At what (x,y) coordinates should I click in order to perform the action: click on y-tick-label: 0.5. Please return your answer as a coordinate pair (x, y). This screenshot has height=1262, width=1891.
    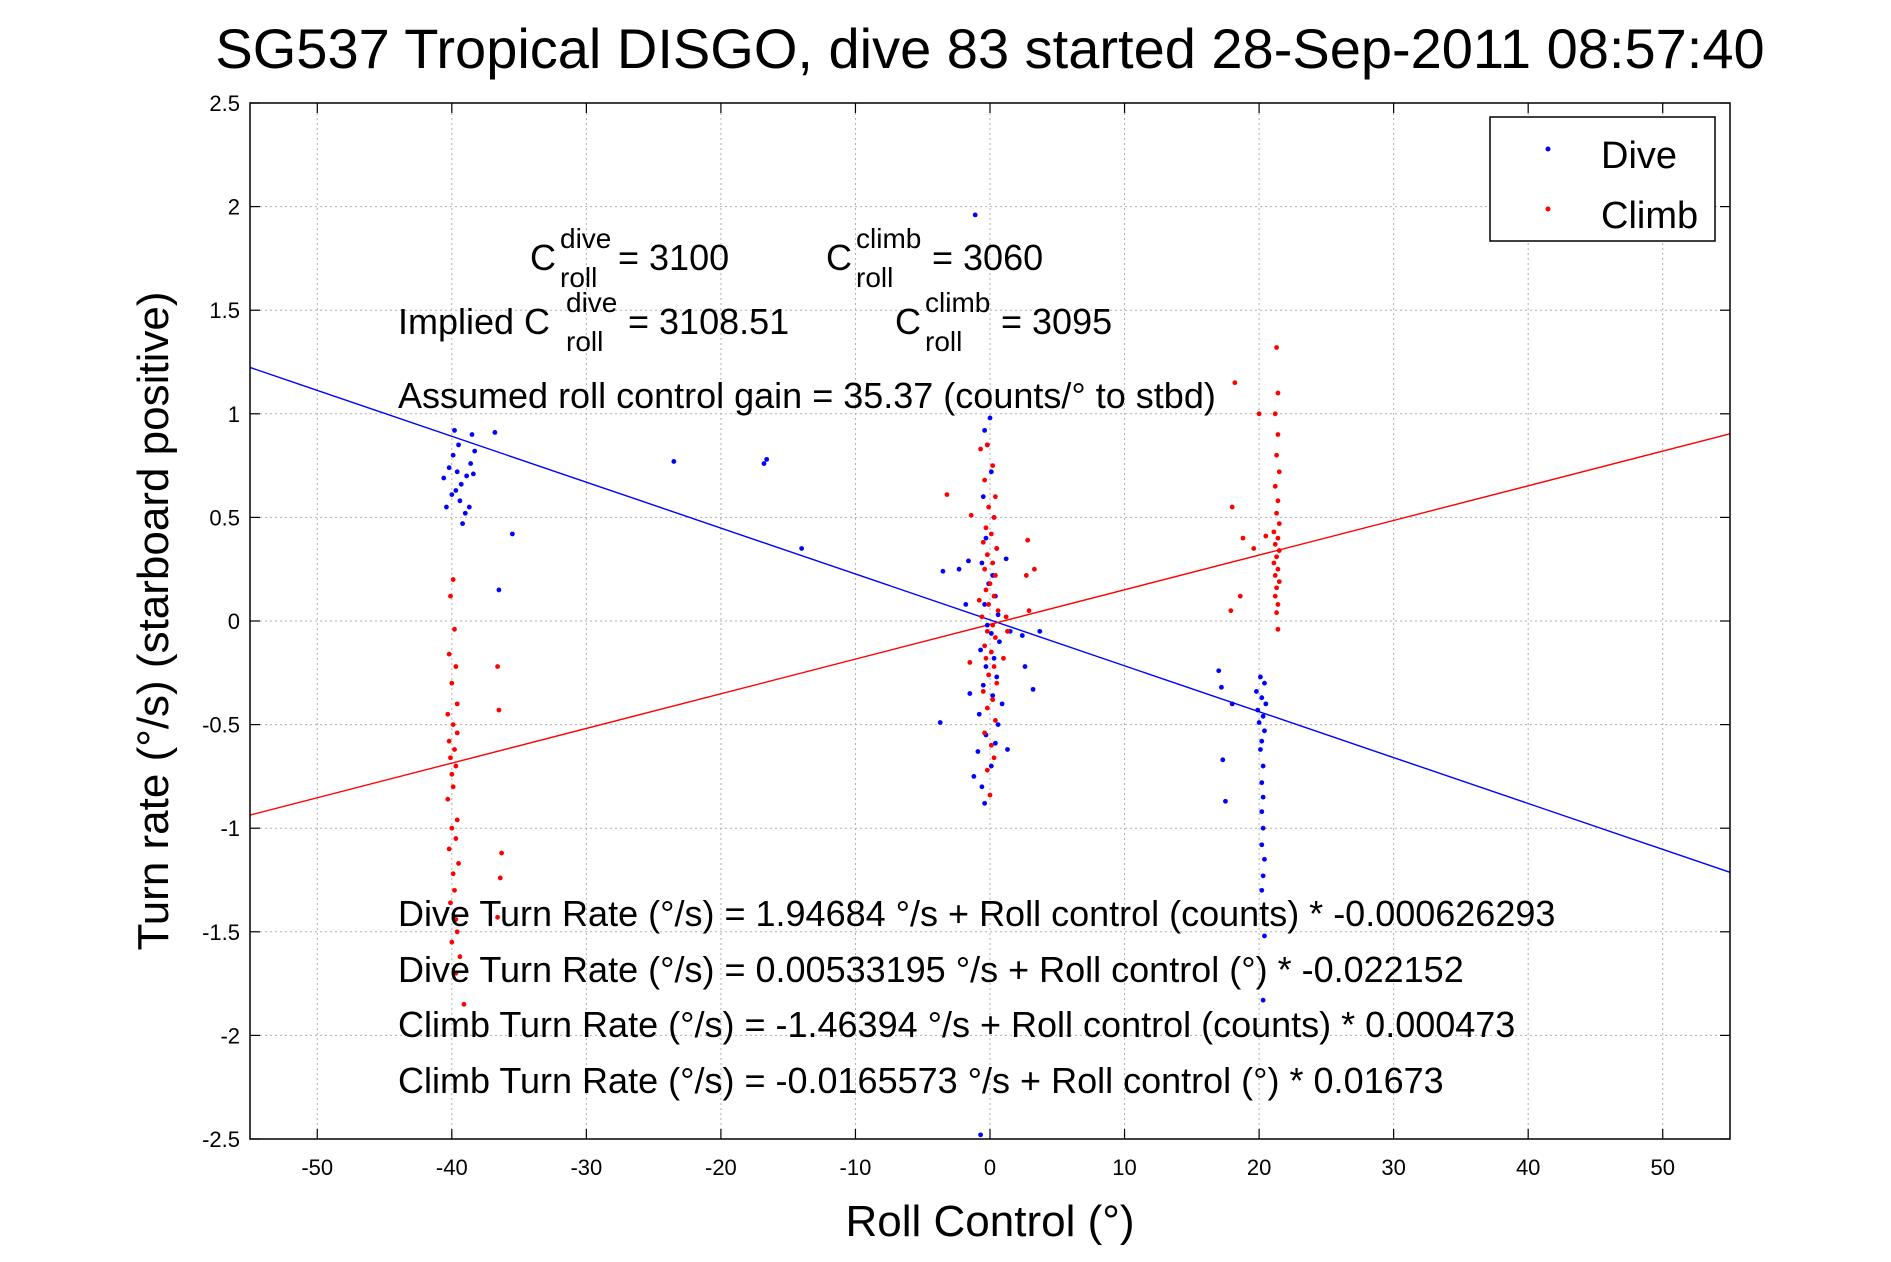
    Looking at the image, I should click on (224, 517).